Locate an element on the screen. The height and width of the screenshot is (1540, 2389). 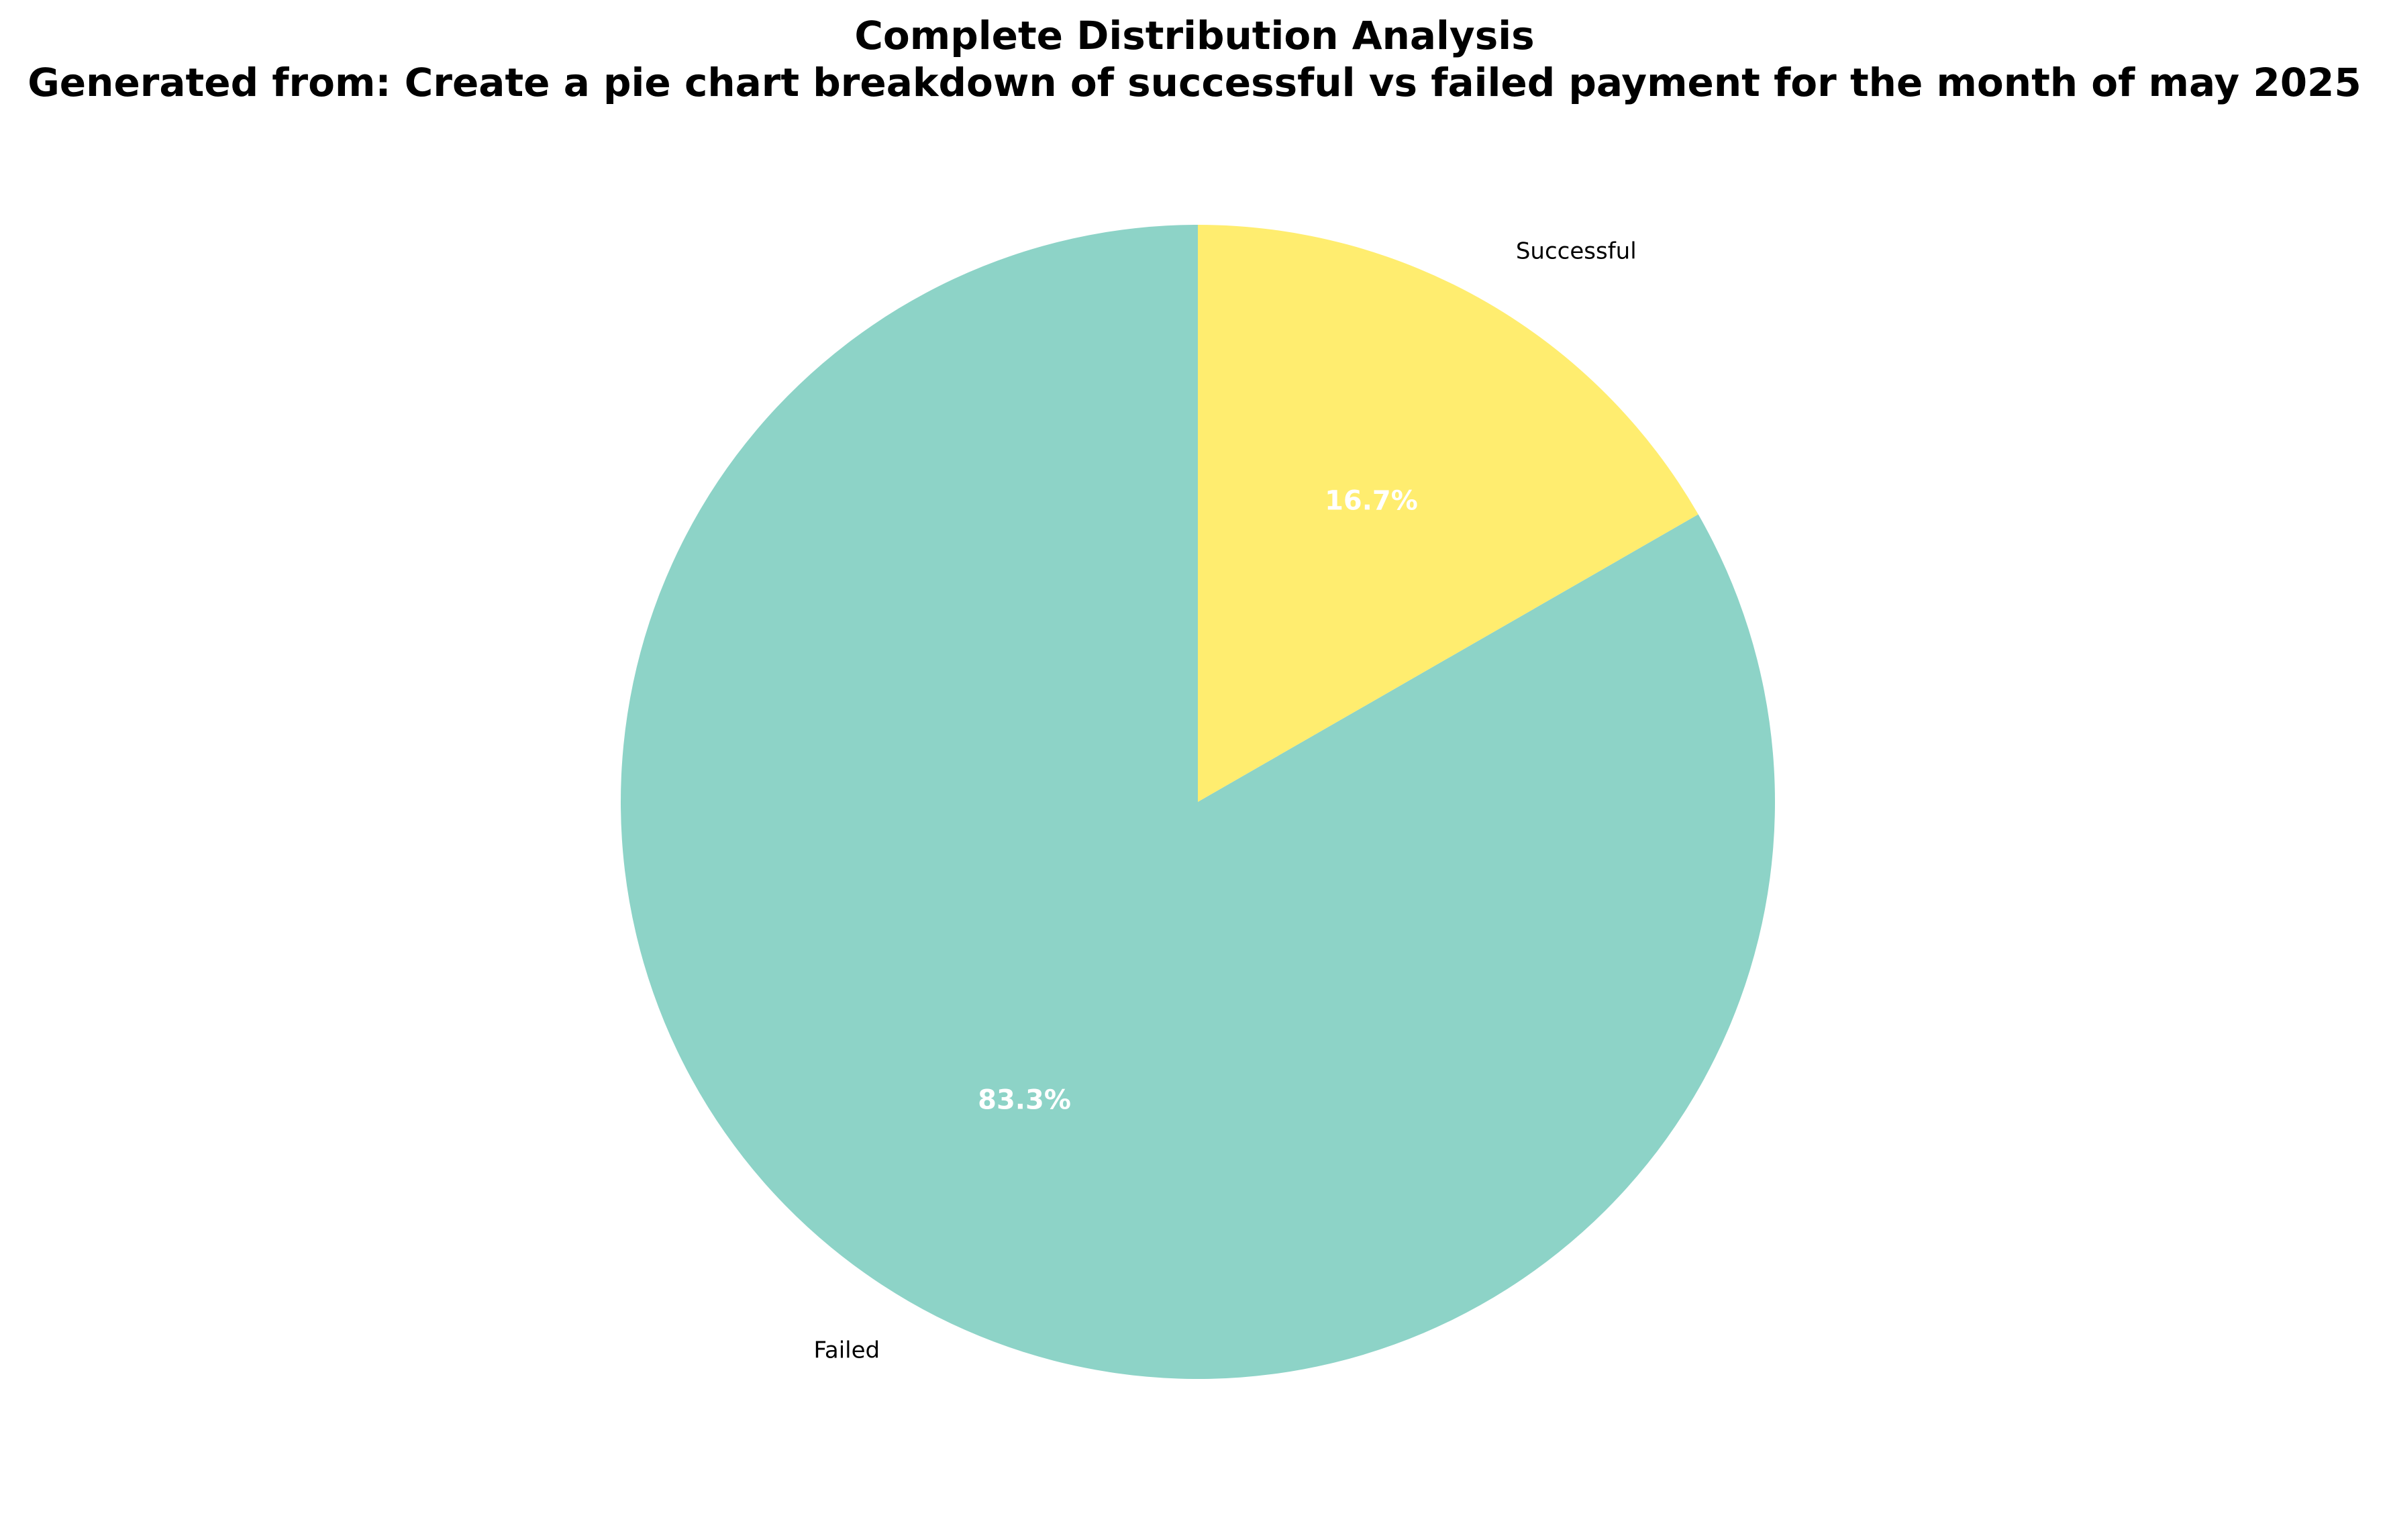
pct-label-successful: 16.7% is located at coordinates (1371, 500).